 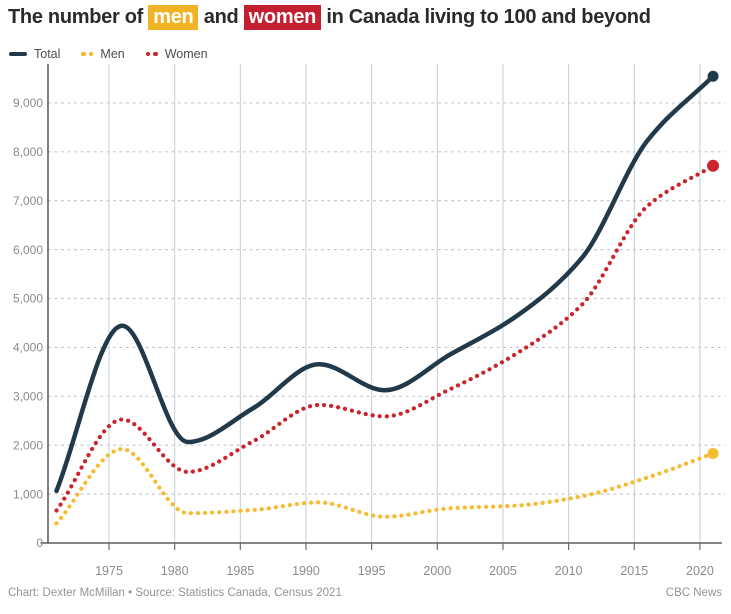 I want to click on legend-item-total: Total, so click(x=34, y=54).